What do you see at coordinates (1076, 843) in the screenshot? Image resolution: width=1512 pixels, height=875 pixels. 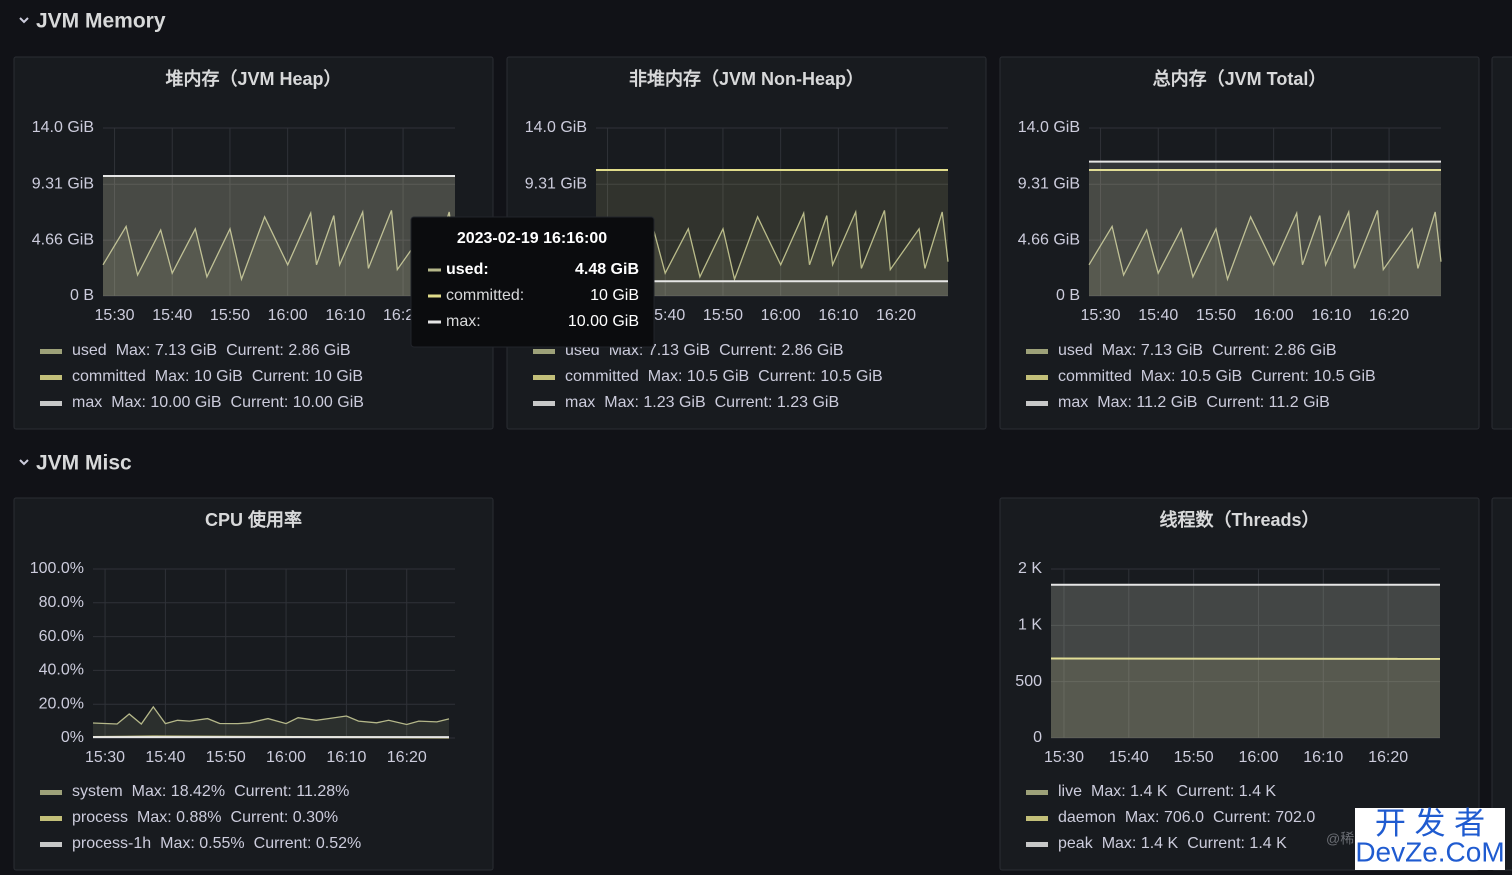 I see `legend-name: peak` at bounding box center [1076, 843].